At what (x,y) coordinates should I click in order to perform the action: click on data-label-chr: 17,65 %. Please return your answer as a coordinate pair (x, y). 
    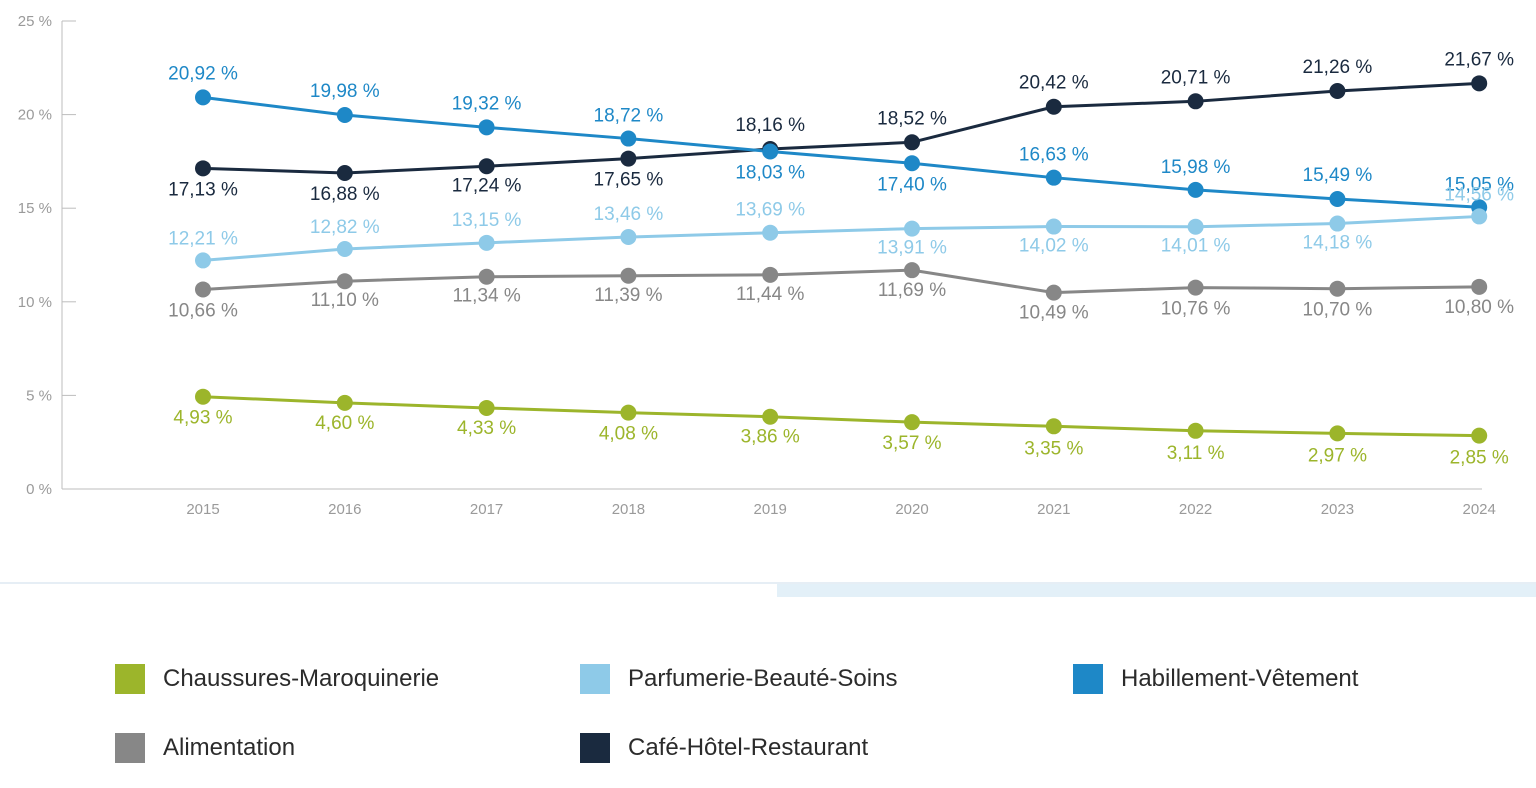
    Looking at the image, I should click on (629, 180).